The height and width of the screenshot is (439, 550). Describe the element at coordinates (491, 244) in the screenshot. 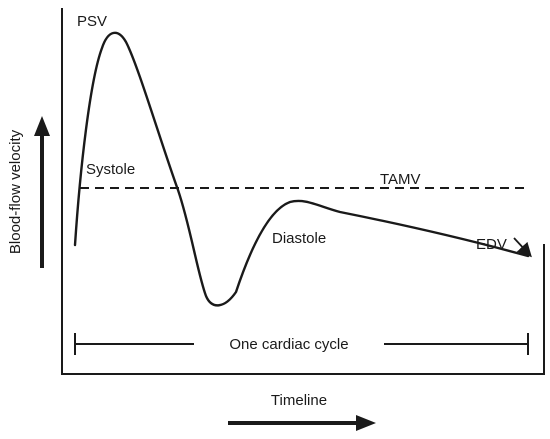

I see `edv-label: EDV` at that location.